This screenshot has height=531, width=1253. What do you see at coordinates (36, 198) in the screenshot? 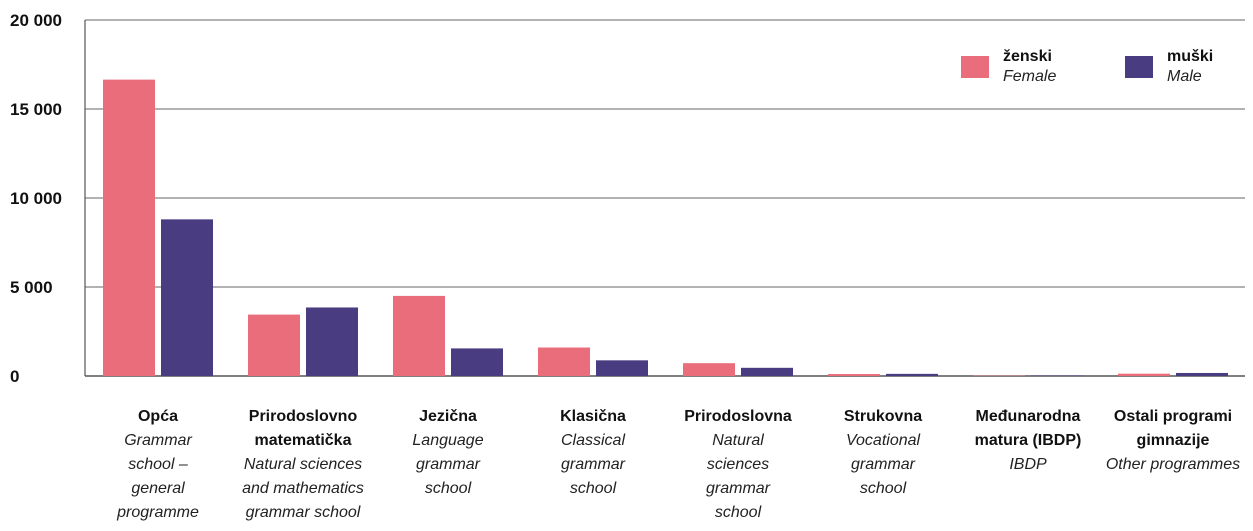
I see `y-tick-label: 10 000` at bounding box center [36, 198].